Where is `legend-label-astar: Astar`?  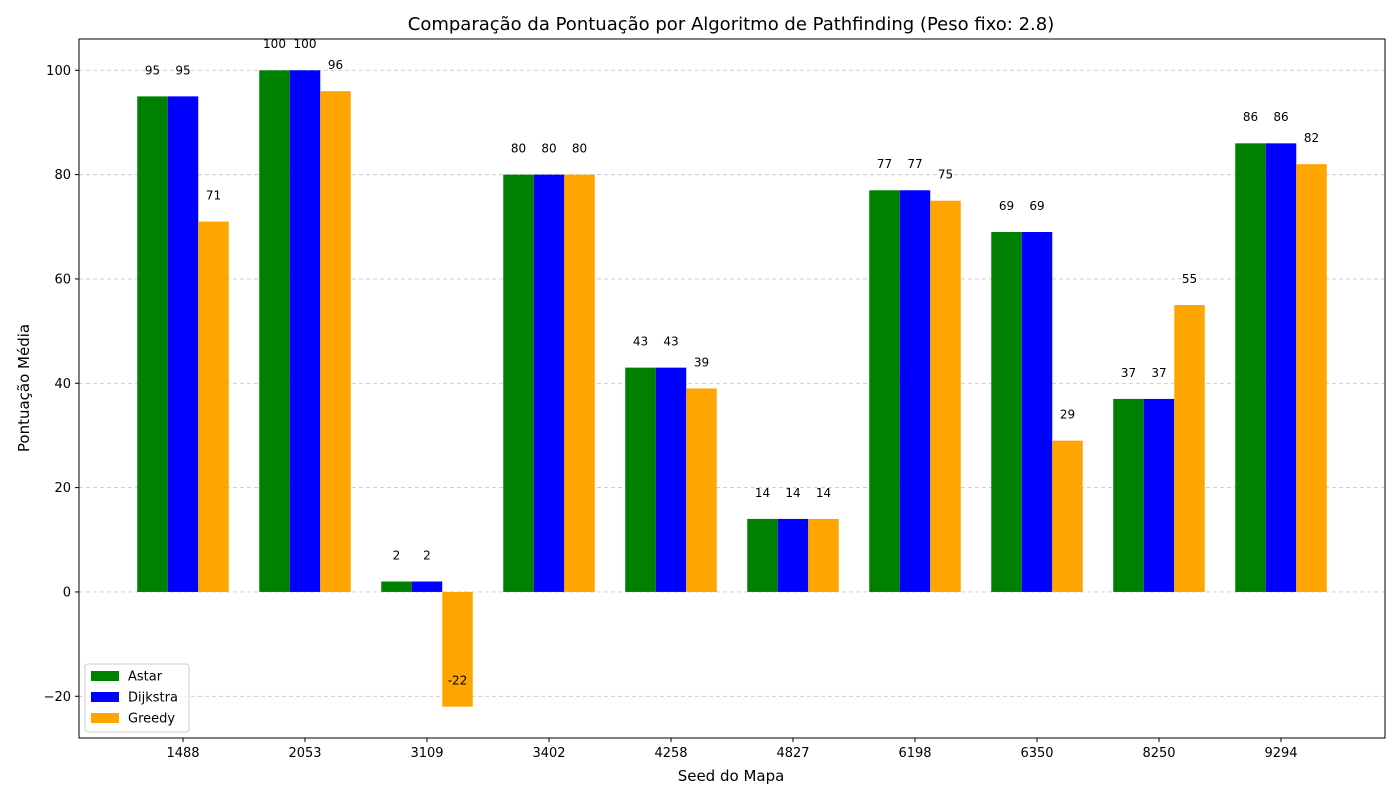
legend-label-astar: Astar is located at coordinates (145, 677).